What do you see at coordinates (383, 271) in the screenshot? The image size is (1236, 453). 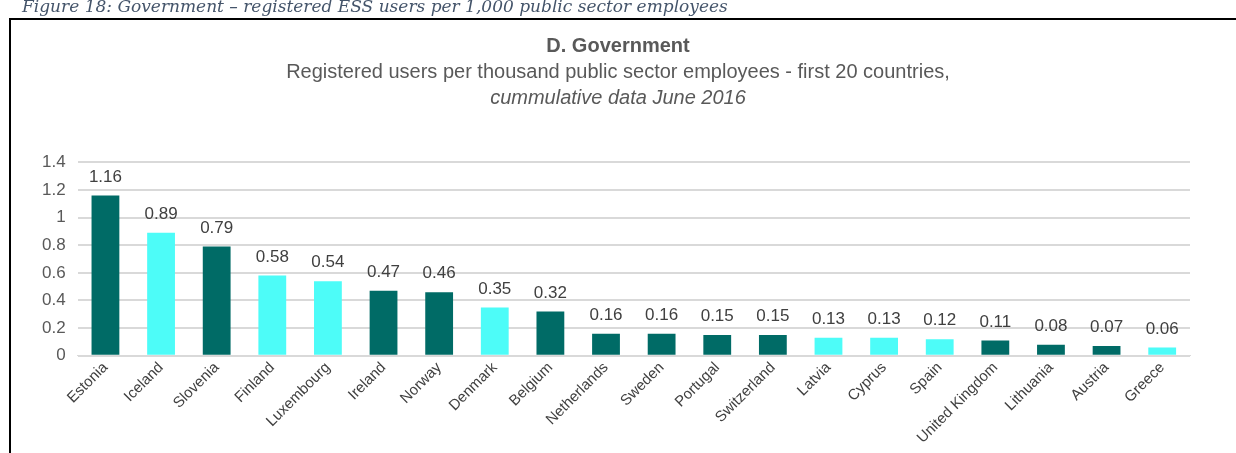 I see `data-label: 0.47` at bounding box center [383, 271].